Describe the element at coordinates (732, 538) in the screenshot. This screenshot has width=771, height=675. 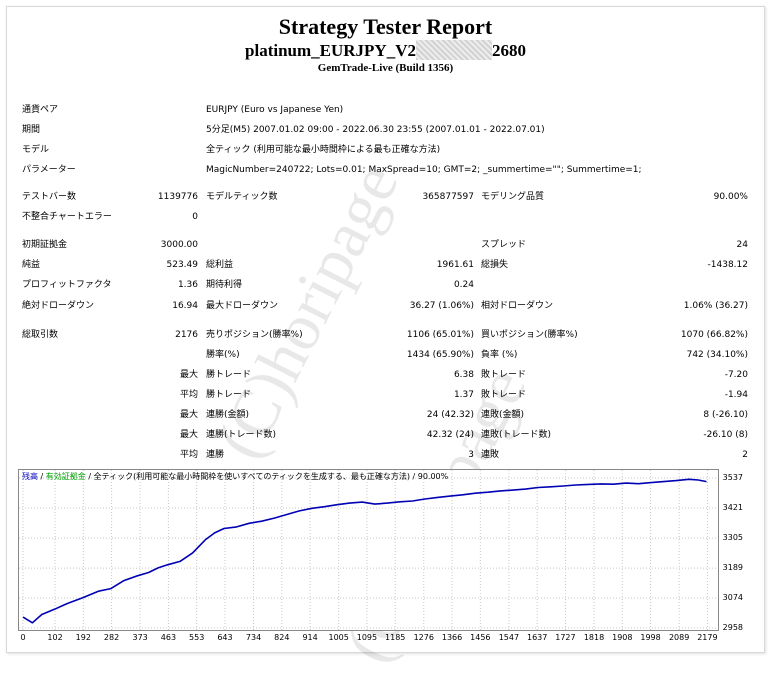
I see `y-tick-label: 3305` at that location.